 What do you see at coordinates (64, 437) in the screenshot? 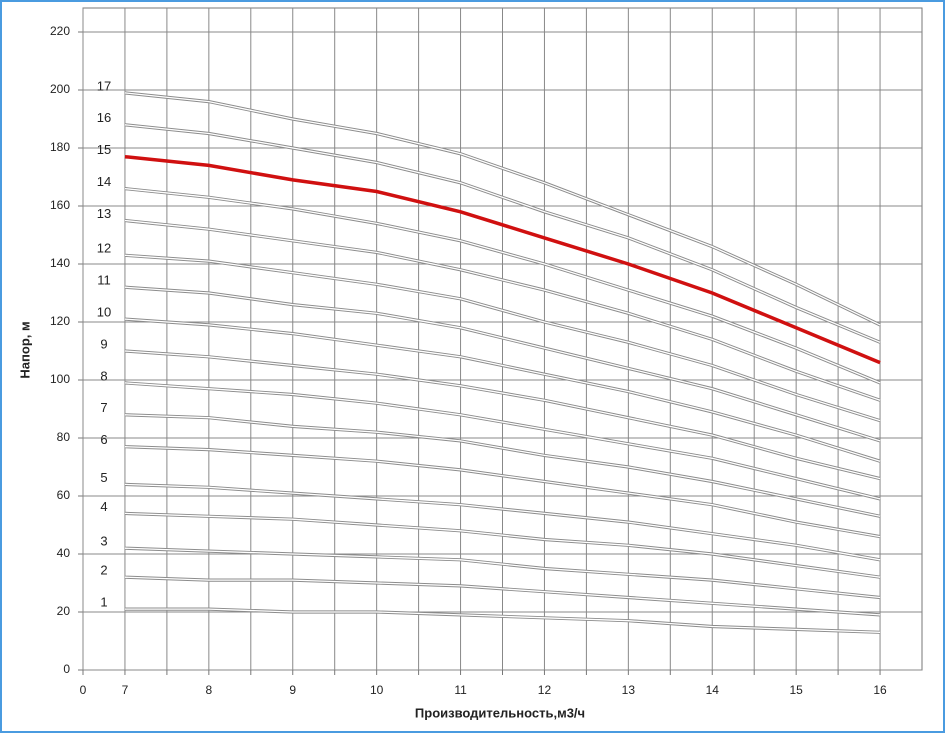
I see `y-tick-label: 80` at bounding box center [64, 437].